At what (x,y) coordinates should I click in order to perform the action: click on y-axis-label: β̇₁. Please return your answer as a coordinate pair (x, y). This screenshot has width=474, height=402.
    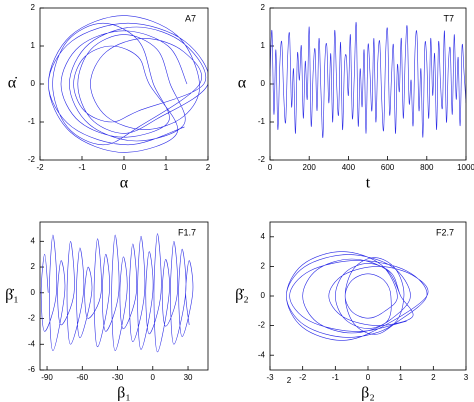
    Looking at the image, I should click on (12, 295).